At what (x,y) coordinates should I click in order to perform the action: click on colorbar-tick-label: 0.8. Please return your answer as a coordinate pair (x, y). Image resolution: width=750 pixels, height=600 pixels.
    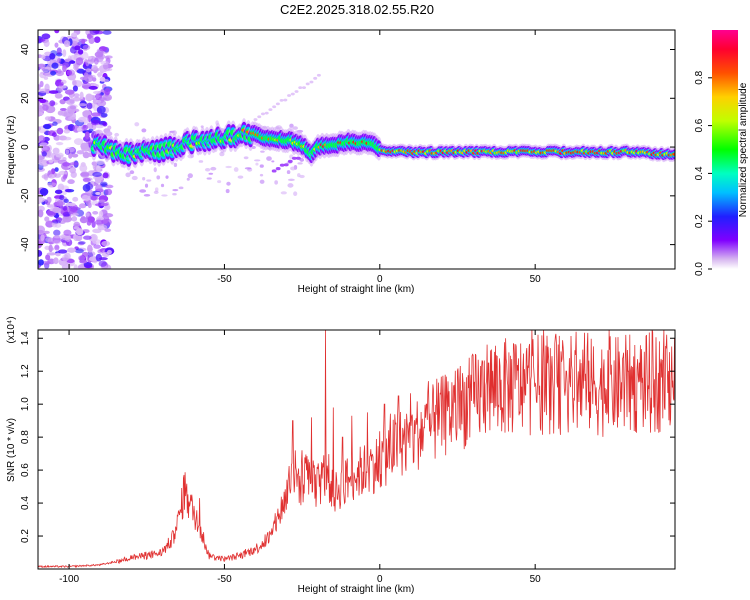
    Looking at the image, I should click on (699, 77).